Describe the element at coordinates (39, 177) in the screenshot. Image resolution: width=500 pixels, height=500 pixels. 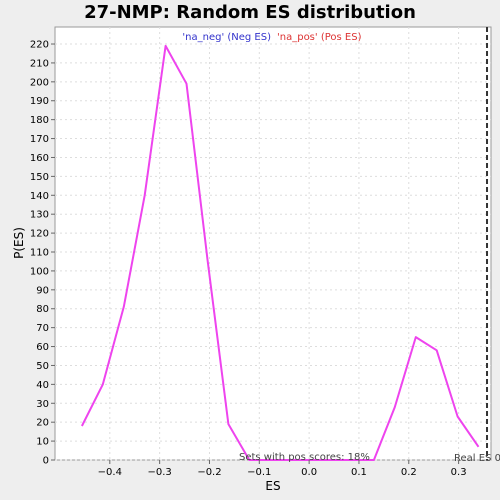
I see `y-tick-label: 150` at that location.